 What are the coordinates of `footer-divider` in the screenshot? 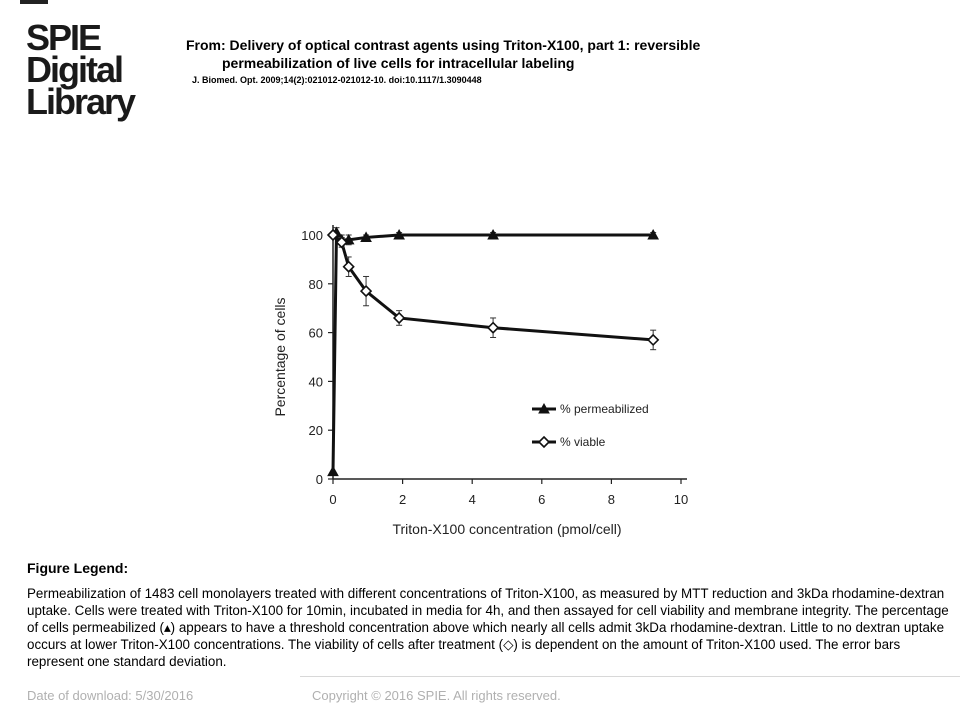 It's located at (630, 676).